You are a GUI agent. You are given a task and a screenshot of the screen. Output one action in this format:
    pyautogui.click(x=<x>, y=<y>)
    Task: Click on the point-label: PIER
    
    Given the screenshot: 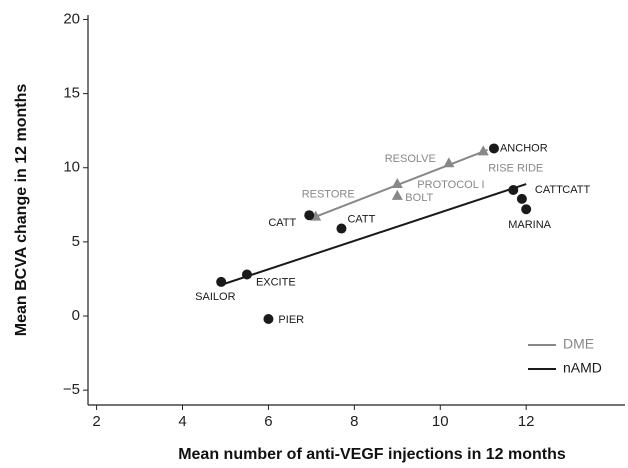 What is the action you would take?
    pyautogui.click(x=291, y=320)
    